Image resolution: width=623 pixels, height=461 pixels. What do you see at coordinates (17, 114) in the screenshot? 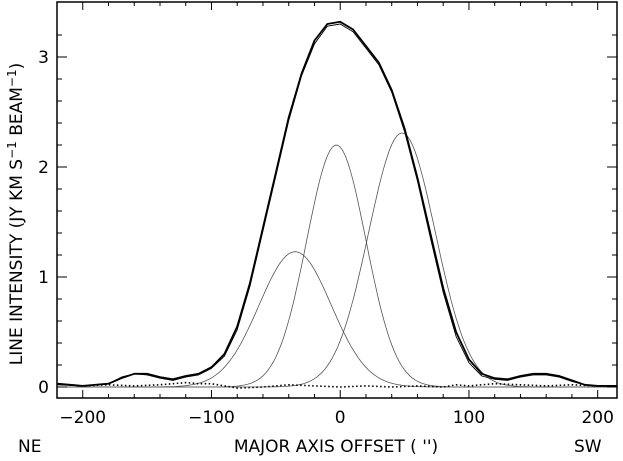
I see `y-axis-label-mid: BEAM` at bounding box center [17, 114].